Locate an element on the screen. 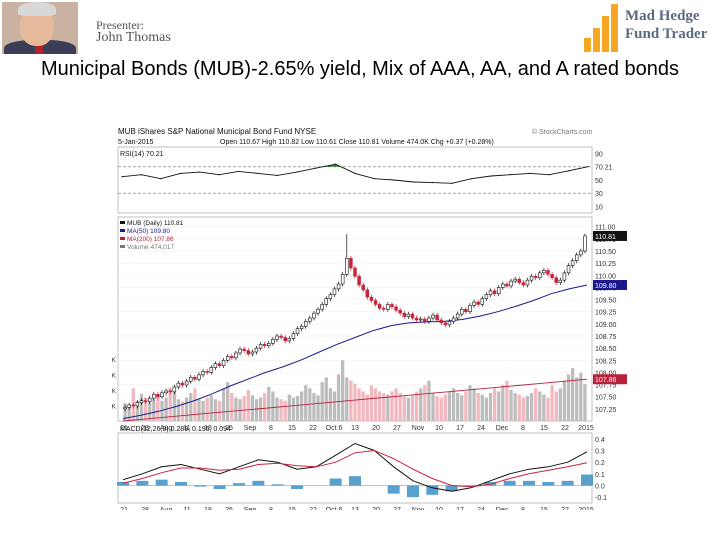 The height and width of the screenshot is (540, 720). macd-tick-label: 0.4 is located at coordinates (600, 440).